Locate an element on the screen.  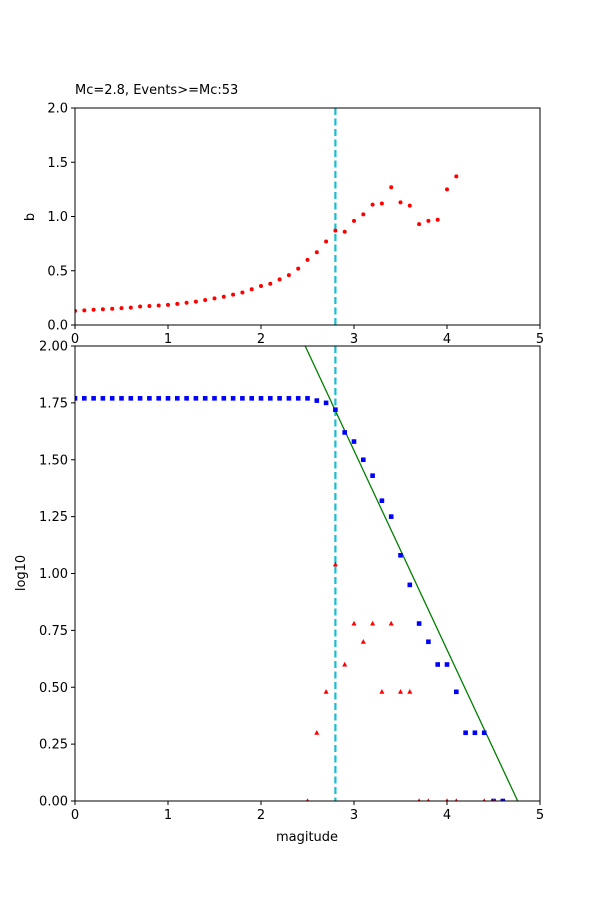
top-xtick-label: 5 is located at coordinates (540, 339).